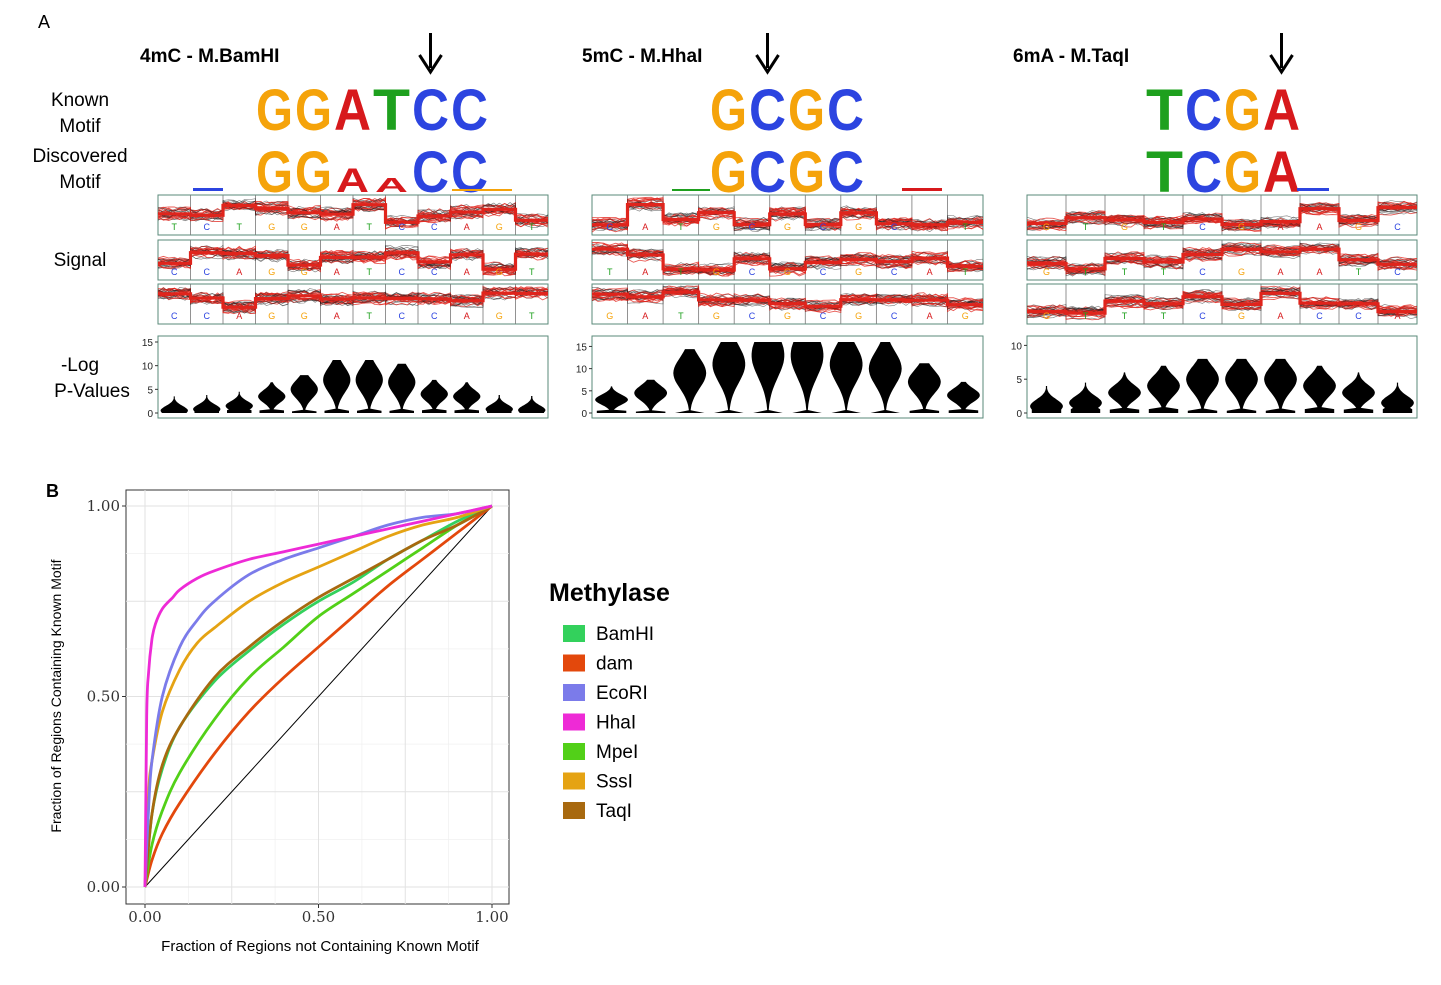 This screenshot has width=1441, height=985. Describe the element at coordinates (584, 414) in the screenshot. I see `violin-y-tick-label: 0` at that location.